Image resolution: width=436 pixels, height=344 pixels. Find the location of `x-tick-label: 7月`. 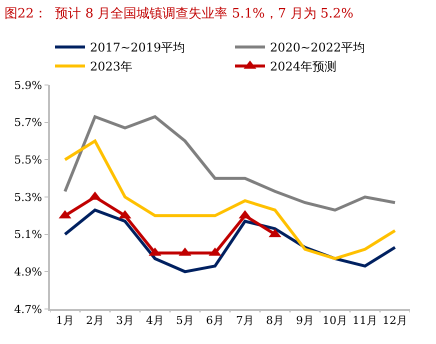

x-tick-label: 7月 is located at coordinates (245, 320).